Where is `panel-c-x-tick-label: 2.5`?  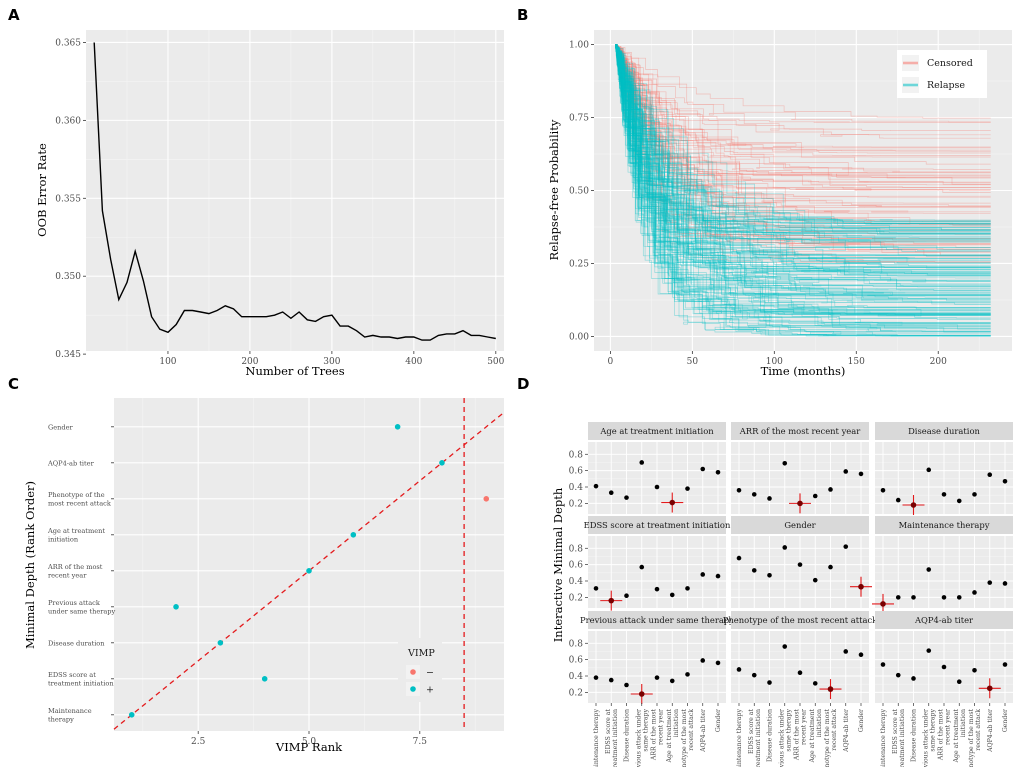 panel-c-x-tick-label: 2.5 is located at coordinates (198, 742).